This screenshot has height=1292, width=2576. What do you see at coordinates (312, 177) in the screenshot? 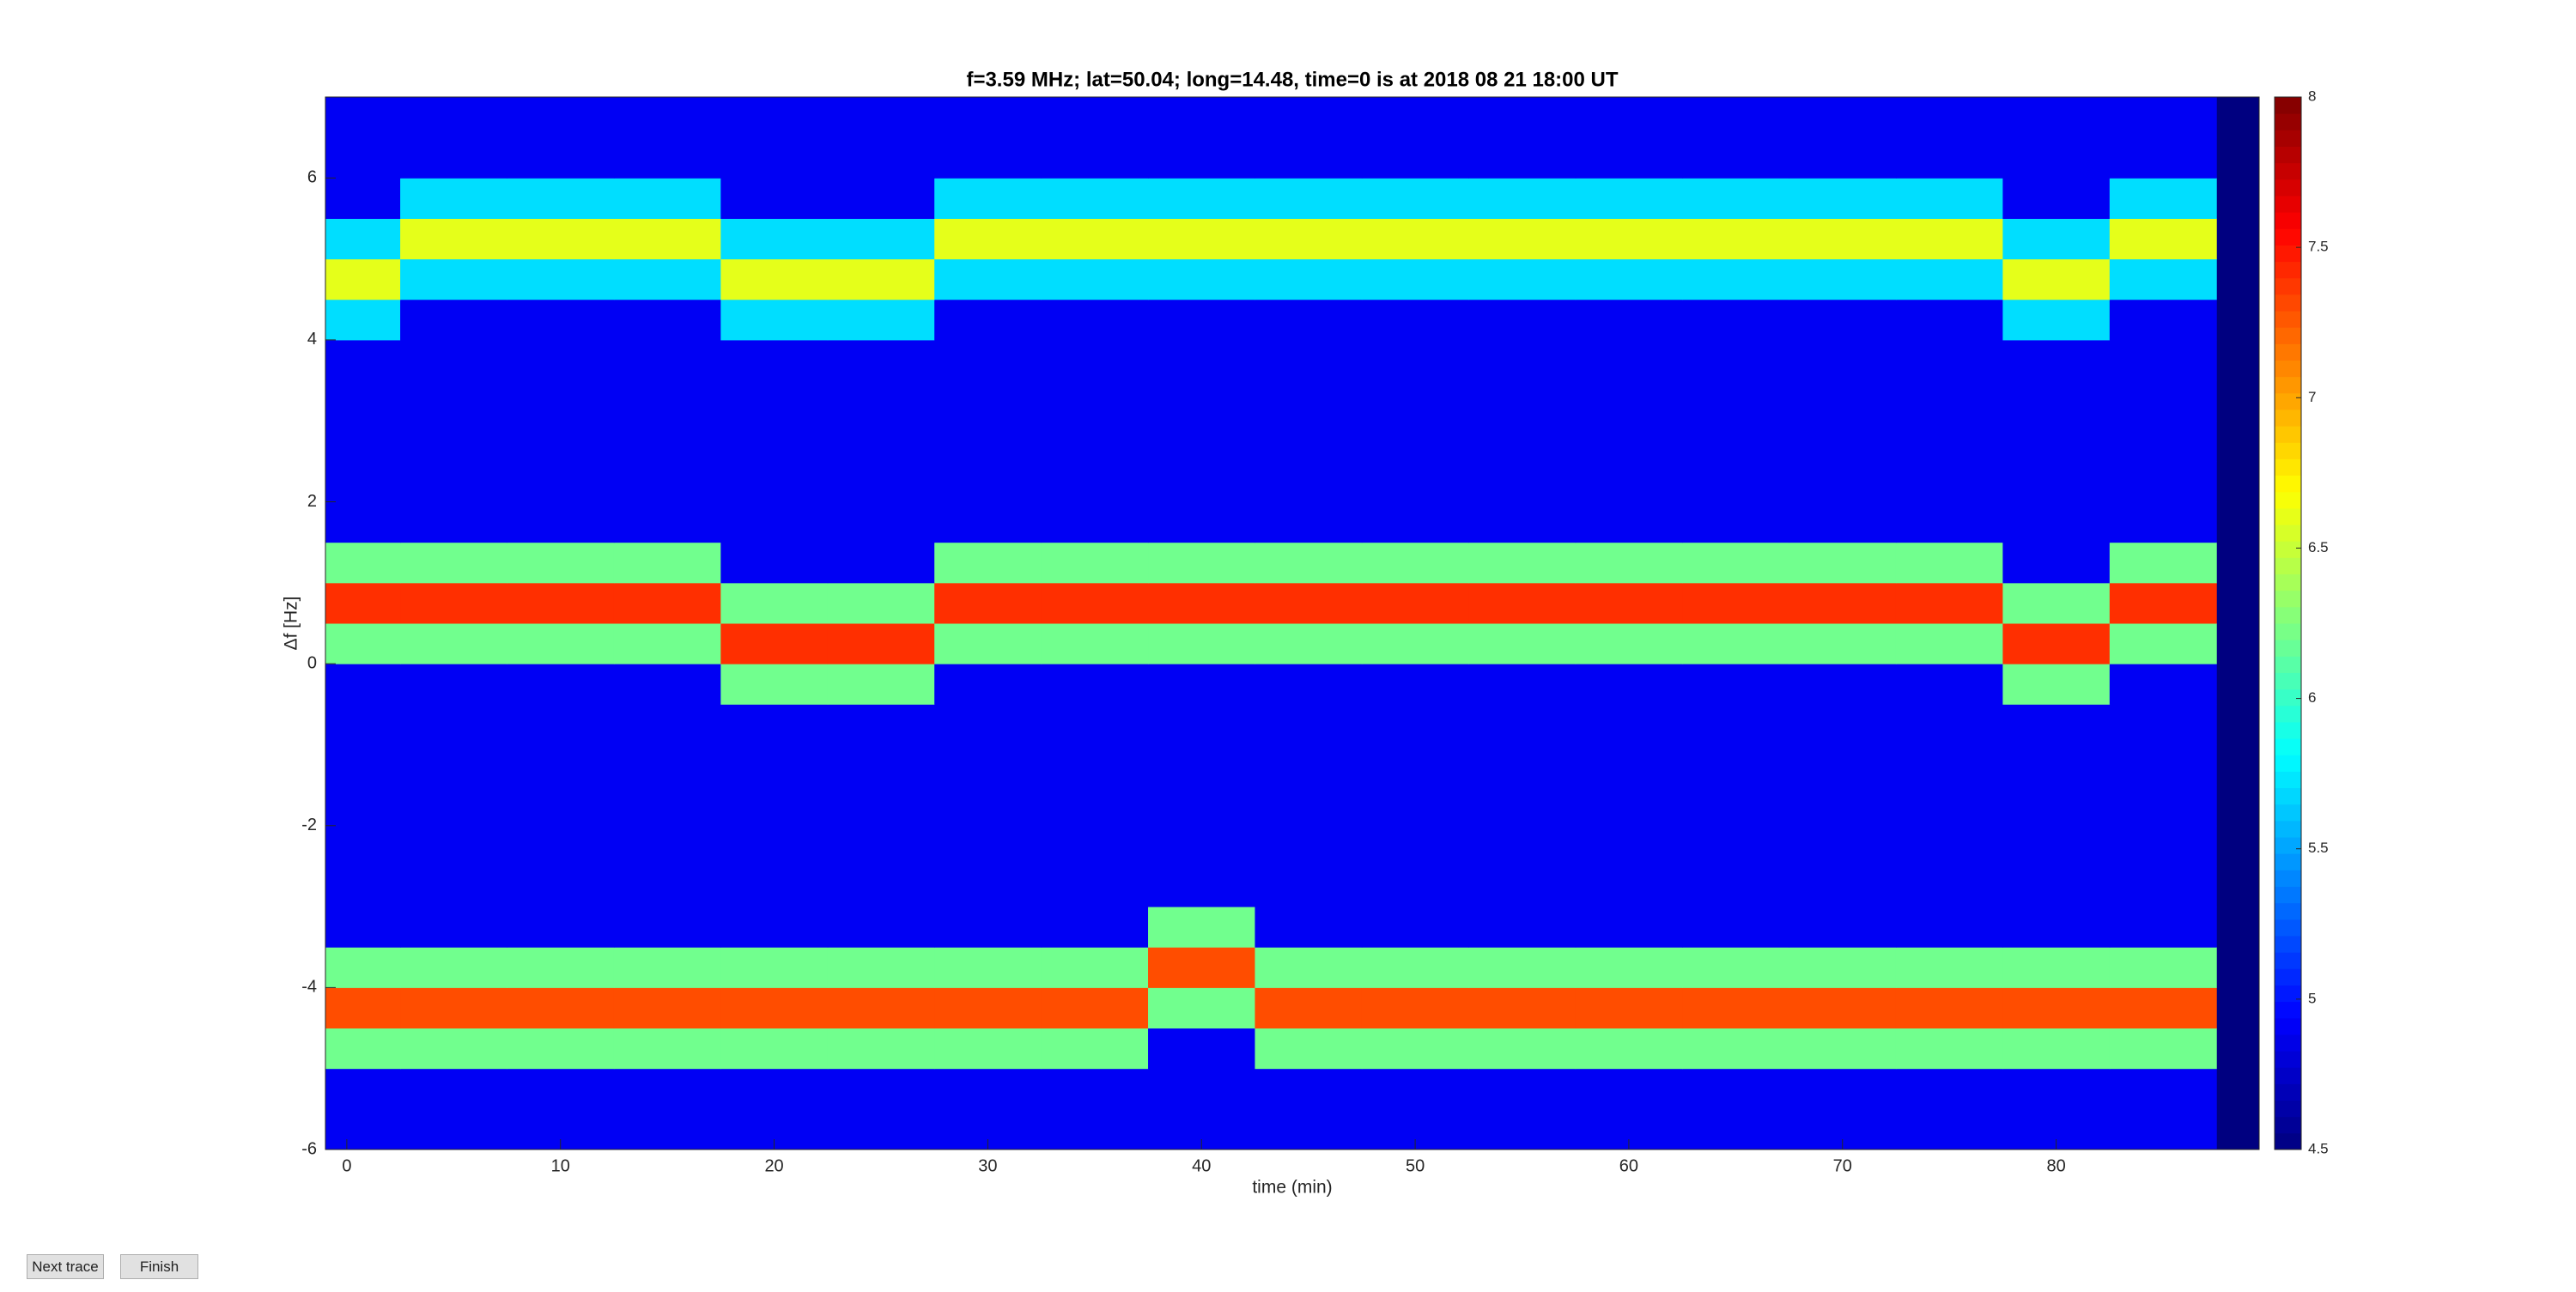
I see `y-tick-label: 6` at bounding box center [312, 177].